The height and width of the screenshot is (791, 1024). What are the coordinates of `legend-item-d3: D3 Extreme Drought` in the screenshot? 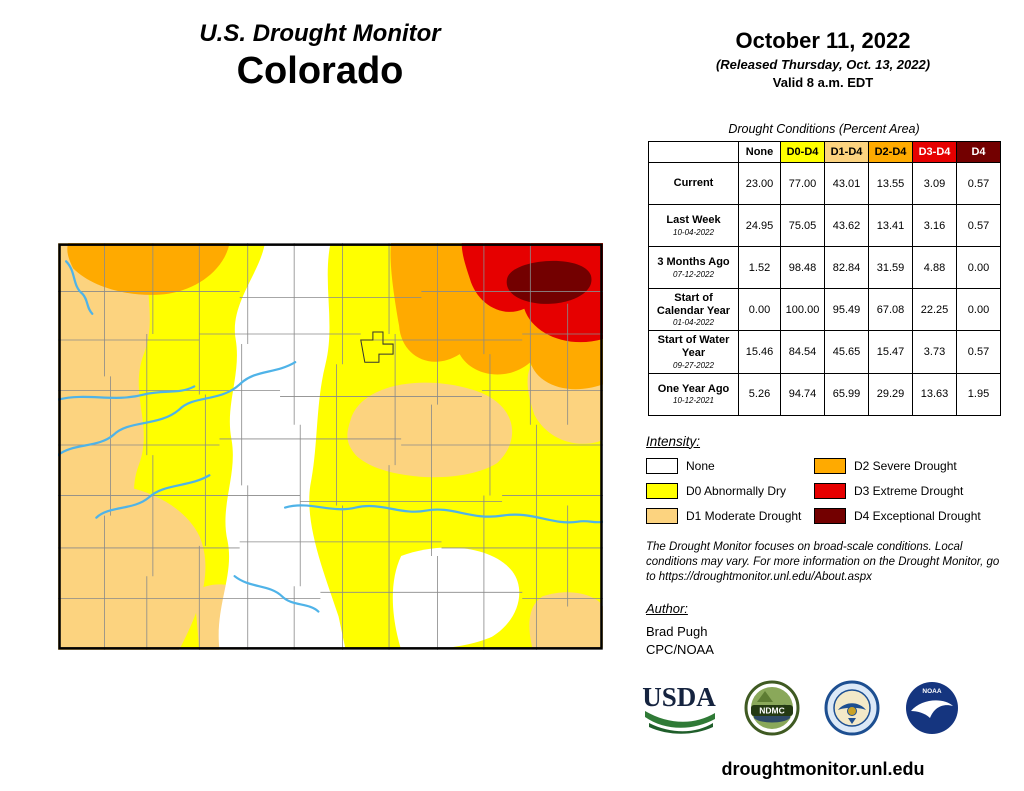 It's located at (897, 490).